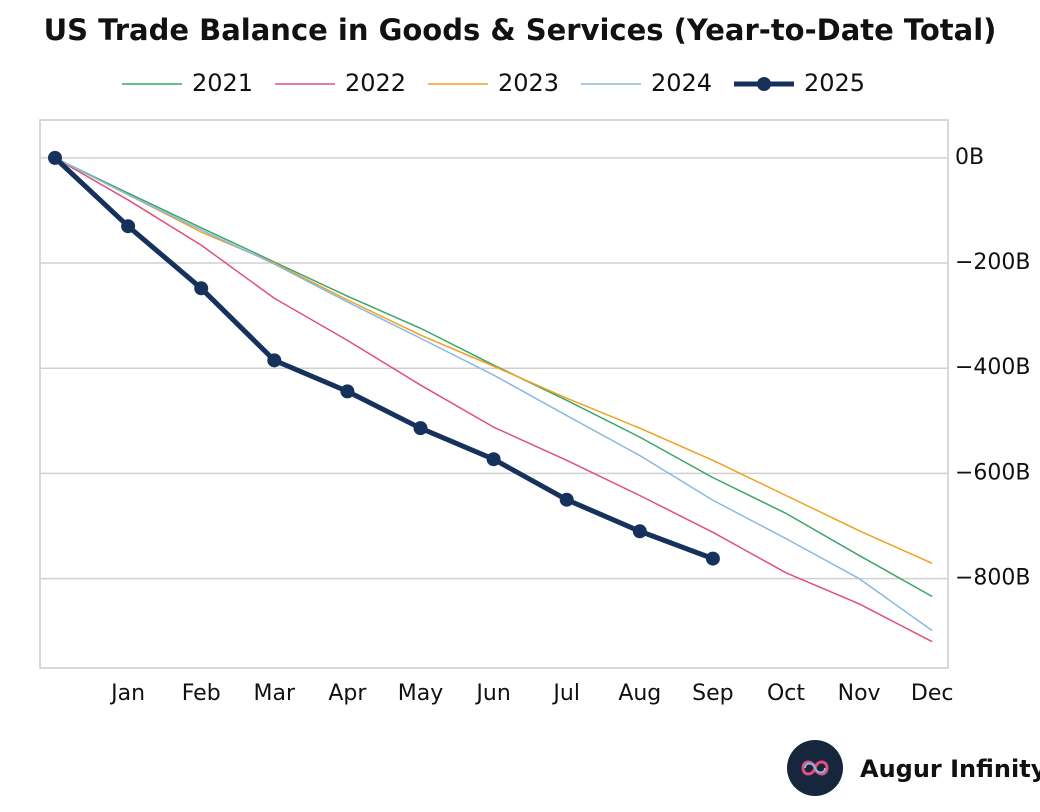  What do you see at coordinates (815, 768) in the screenshot?
I see `brand-logo` at bounding box center [815, 768].